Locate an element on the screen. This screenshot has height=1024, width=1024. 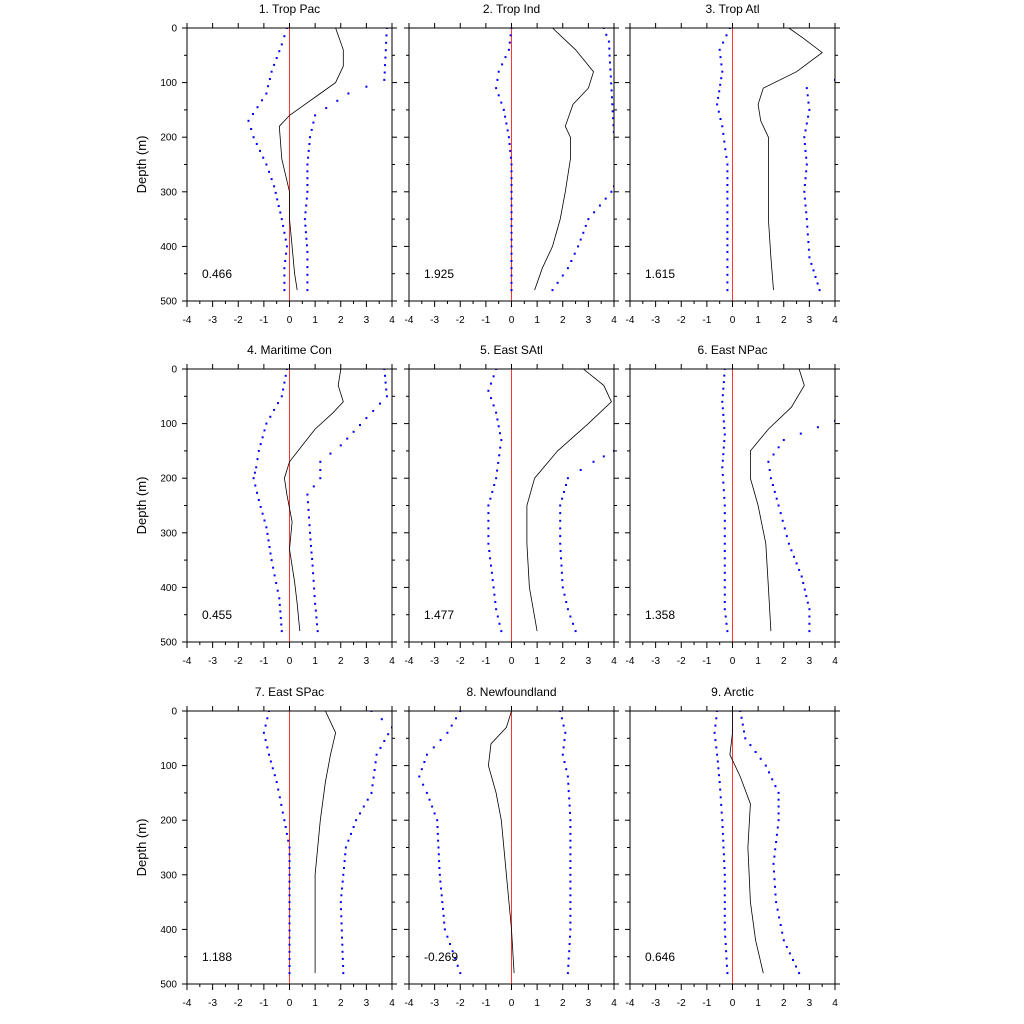
panel-title: 7. East SPac is located at coordinates (289, 692).